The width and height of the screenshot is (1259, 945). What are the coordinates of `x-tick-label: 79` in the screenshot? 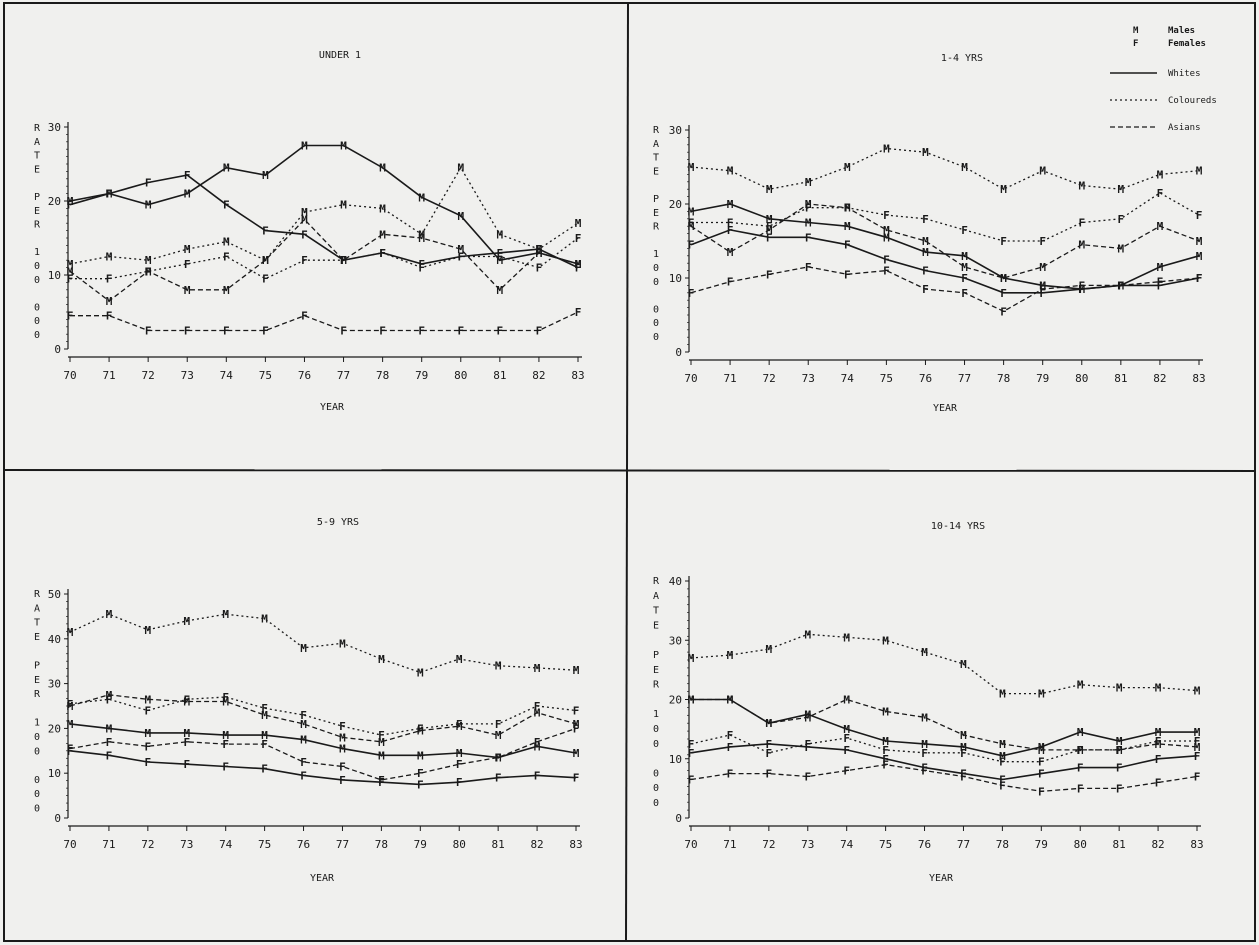 It's located at (421, 375).